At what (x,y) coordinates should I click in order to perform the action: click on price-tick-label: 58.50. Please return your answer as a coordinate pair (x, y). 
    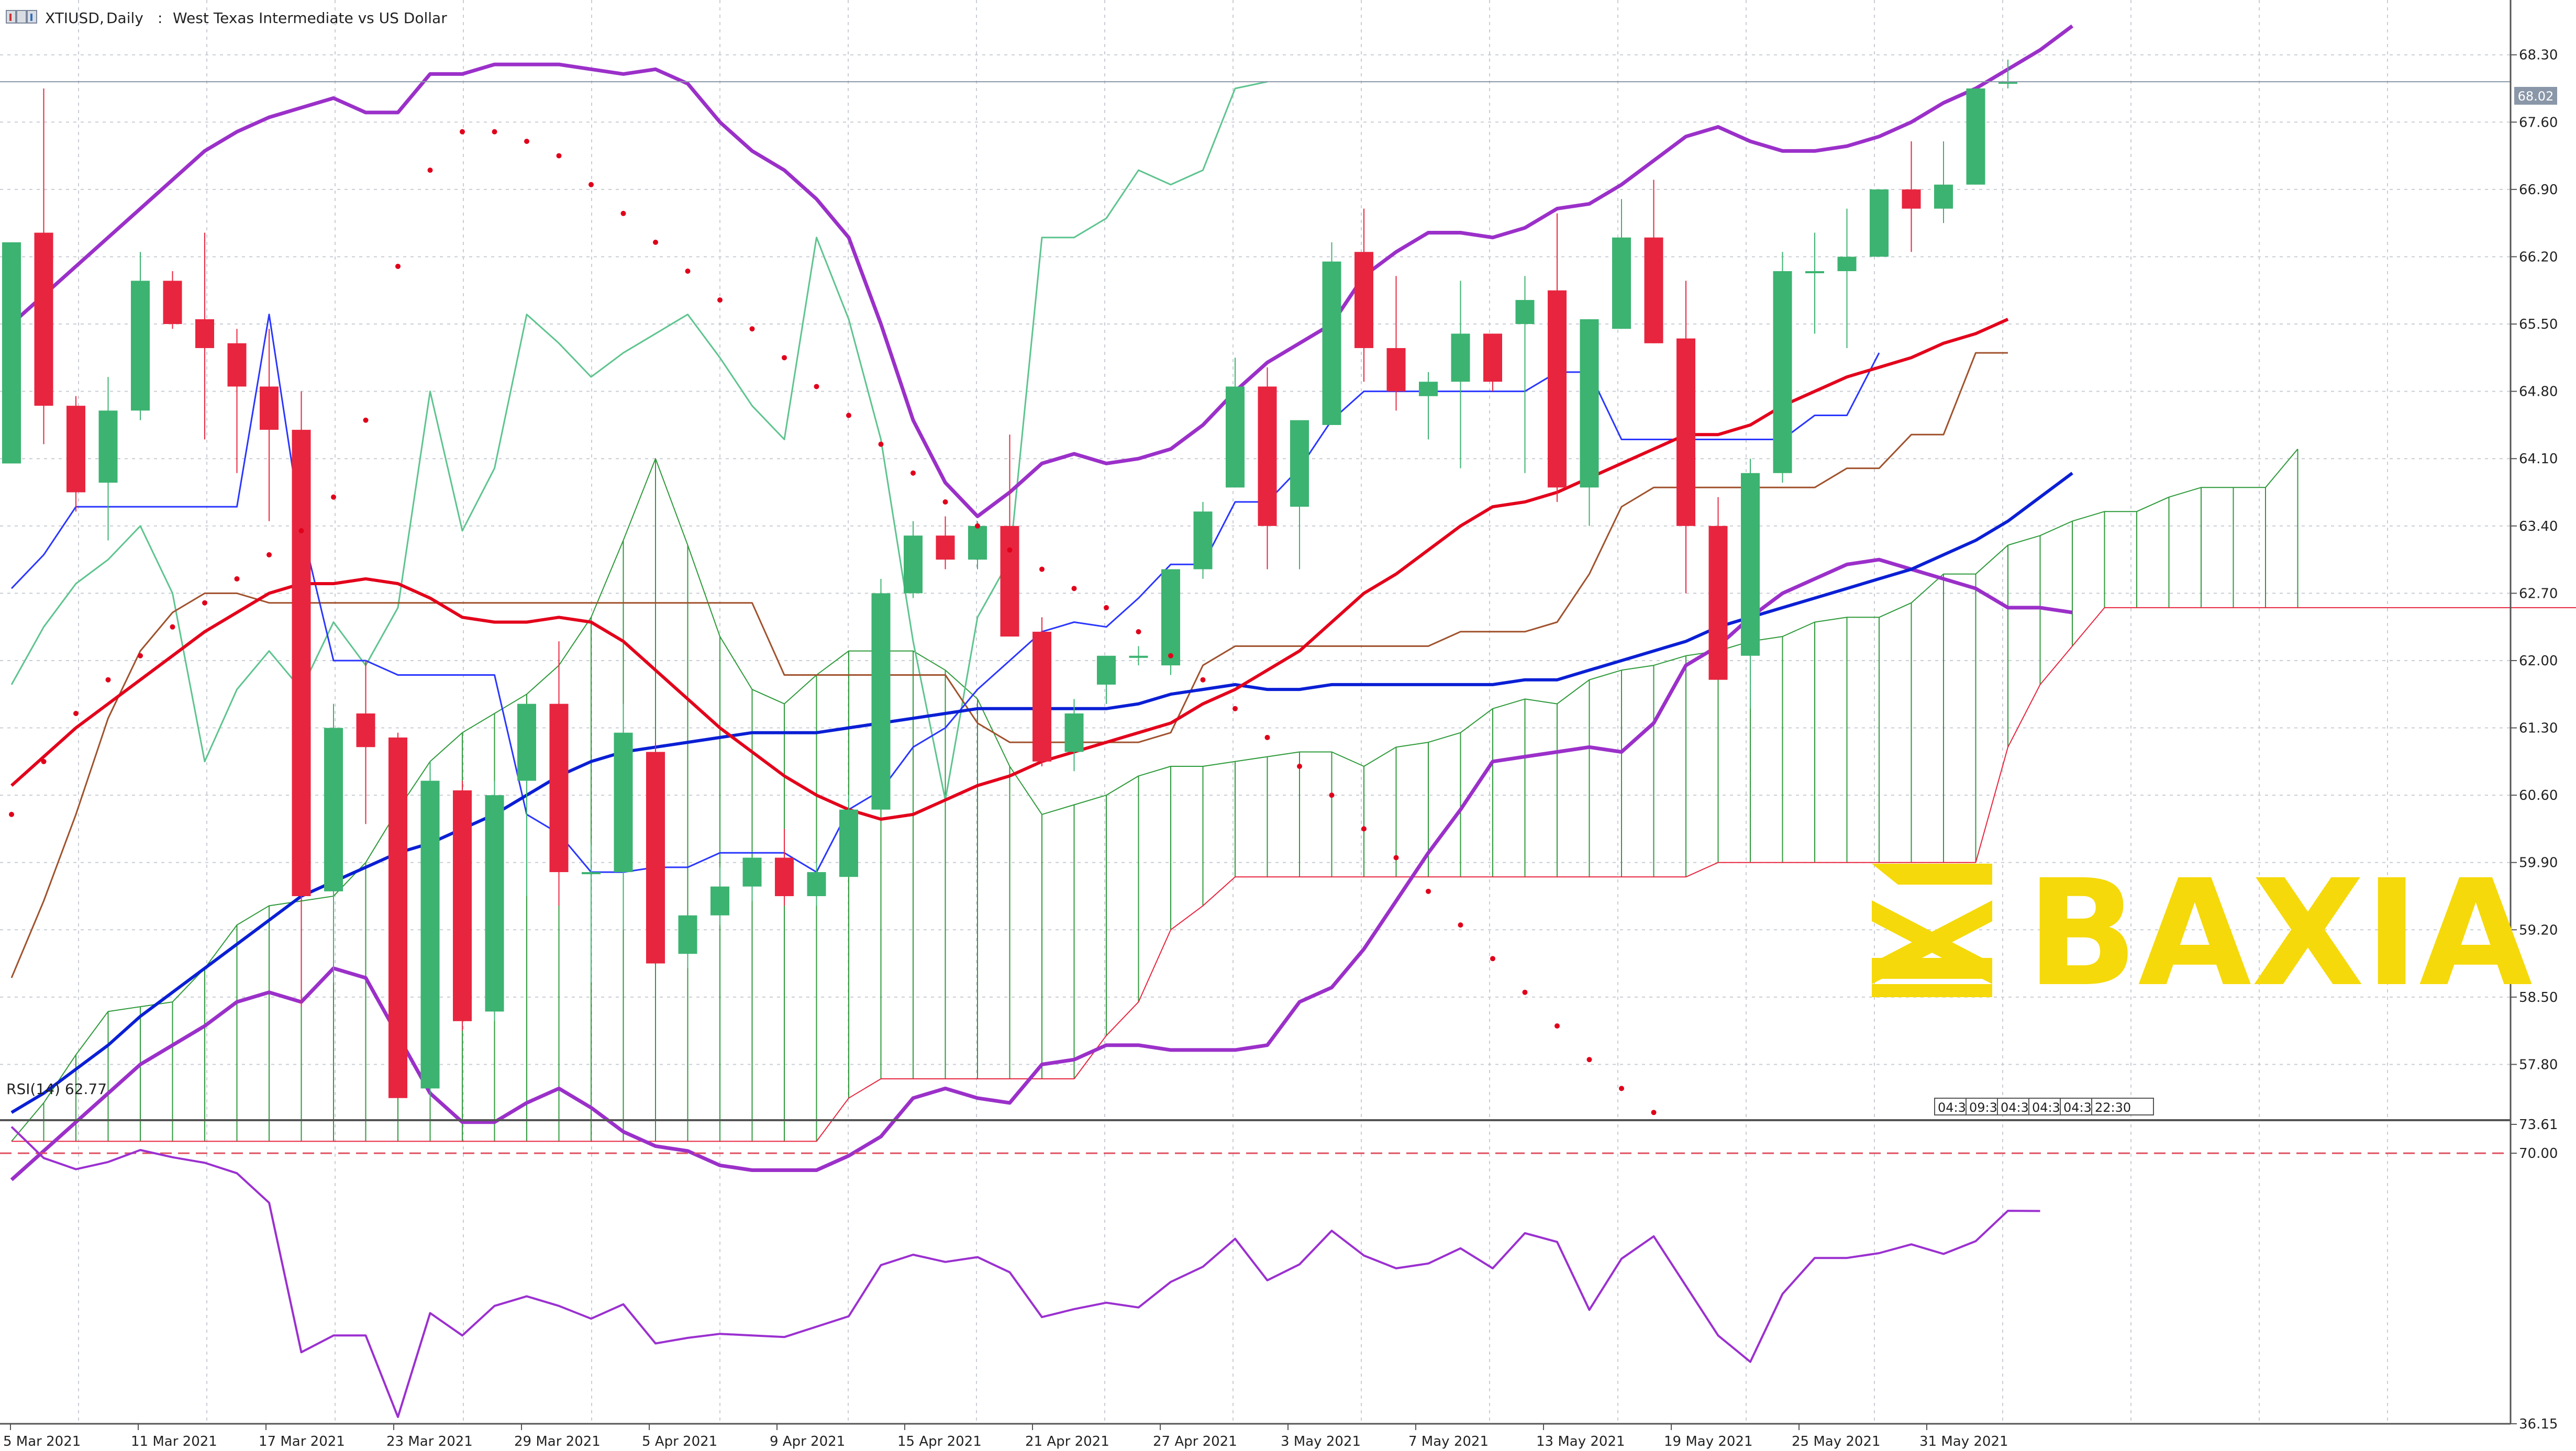
    Looking at the image, I should click on (2539, 998).